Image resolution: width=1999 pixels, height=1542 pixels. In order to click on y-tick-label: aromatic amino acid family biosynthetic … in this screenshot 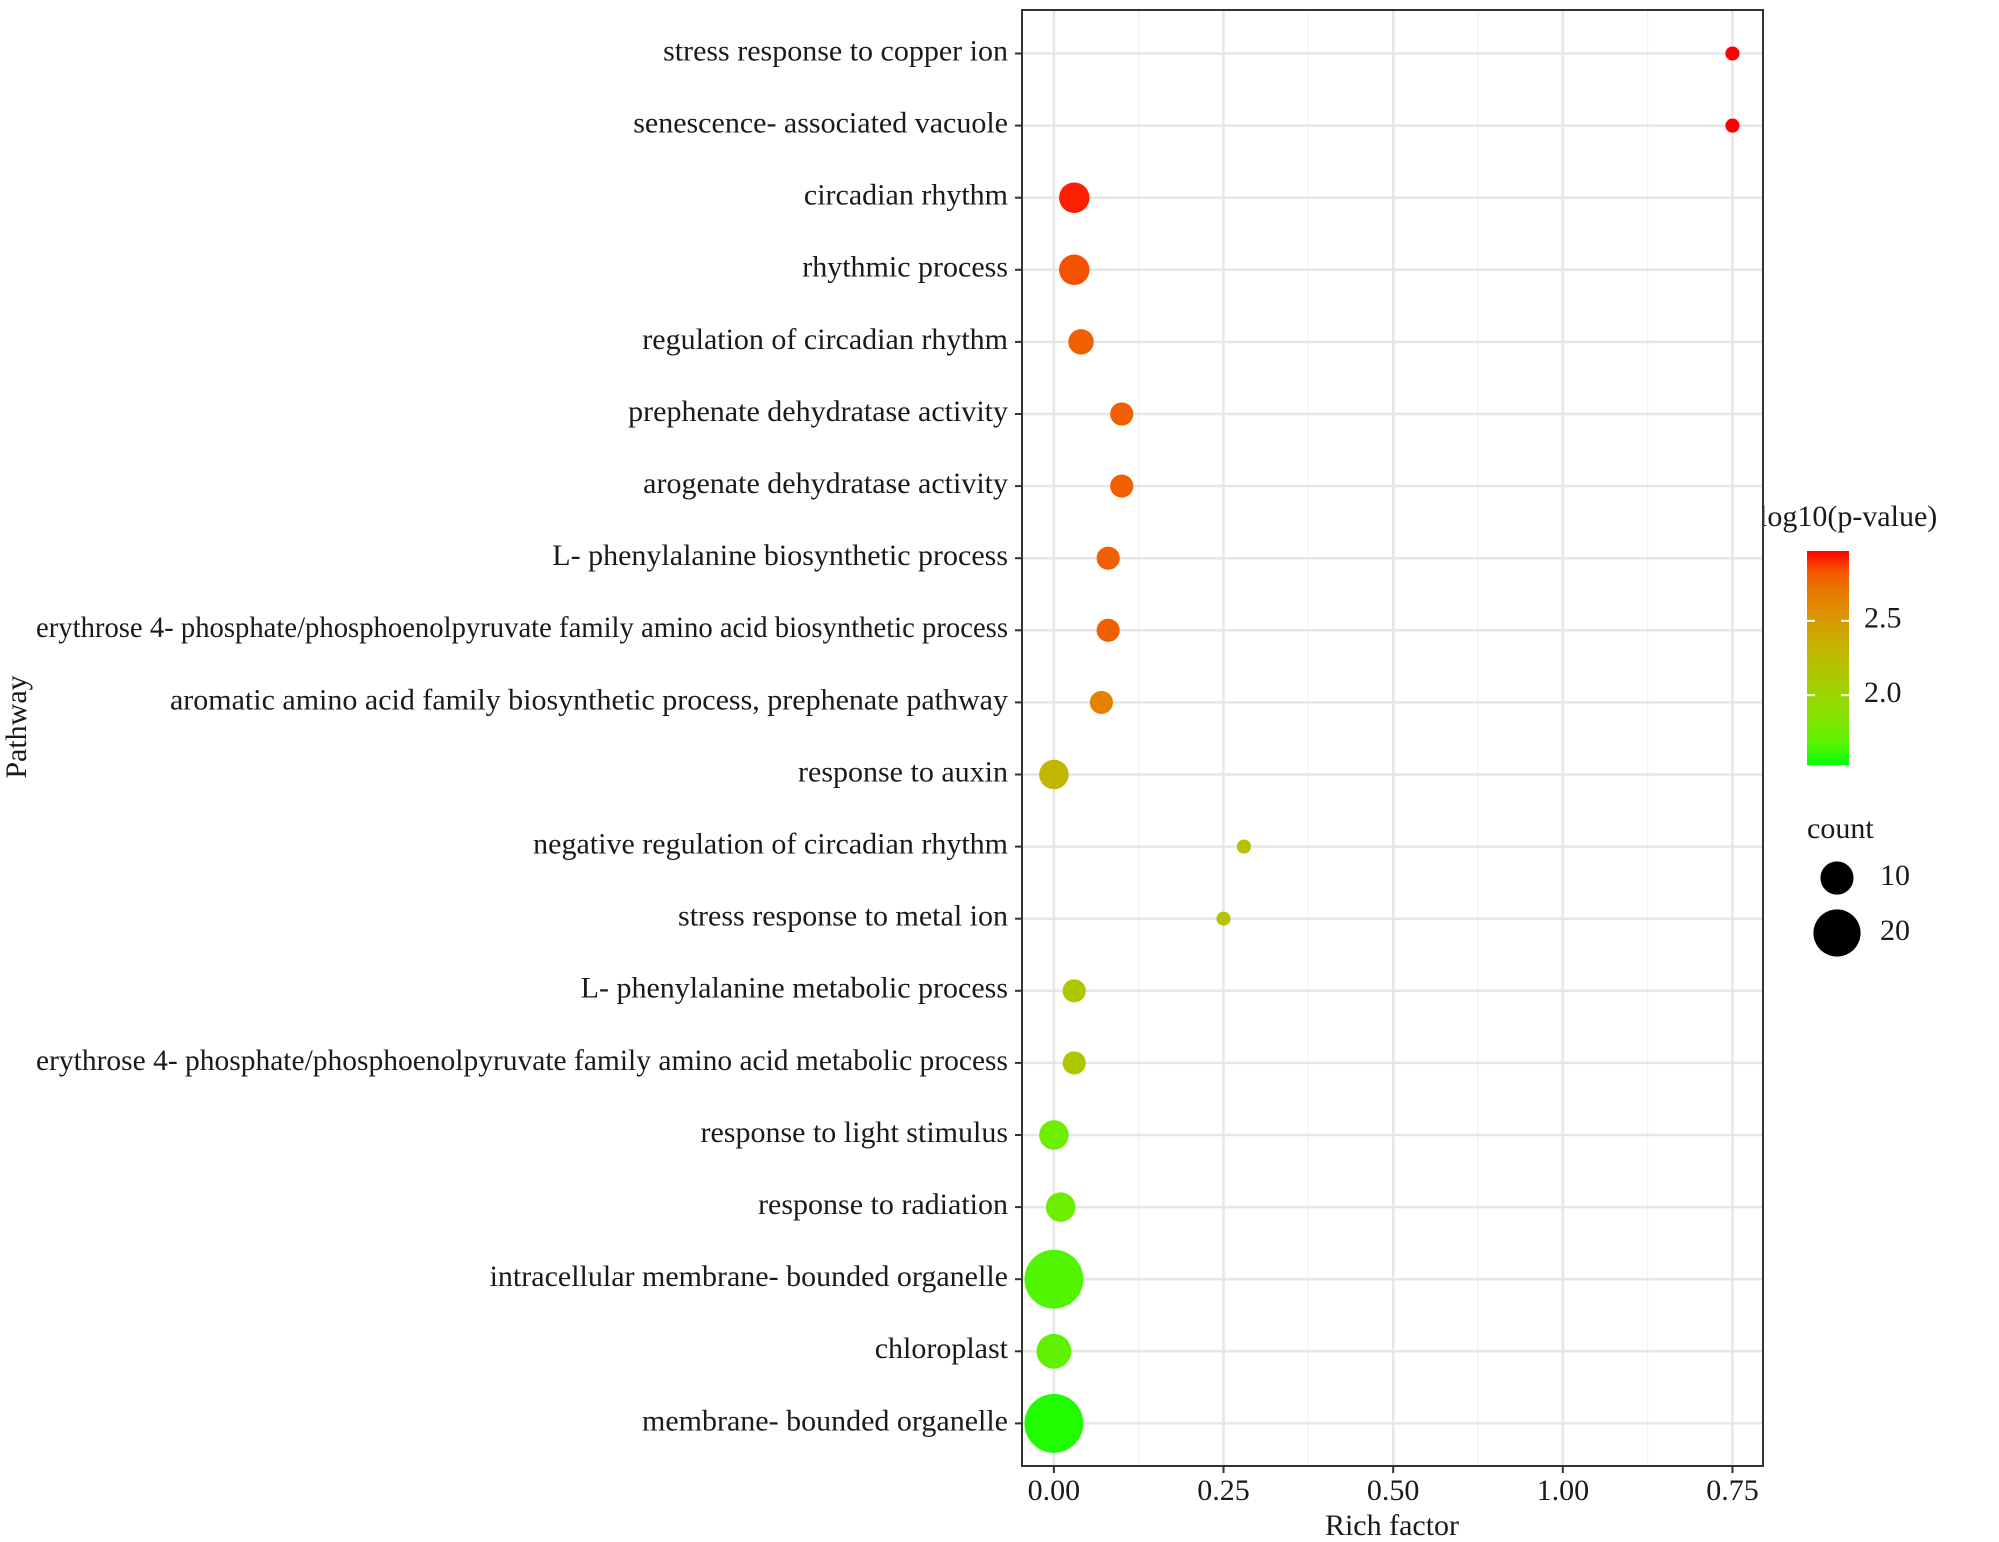, I will do `click(589, 699)`.